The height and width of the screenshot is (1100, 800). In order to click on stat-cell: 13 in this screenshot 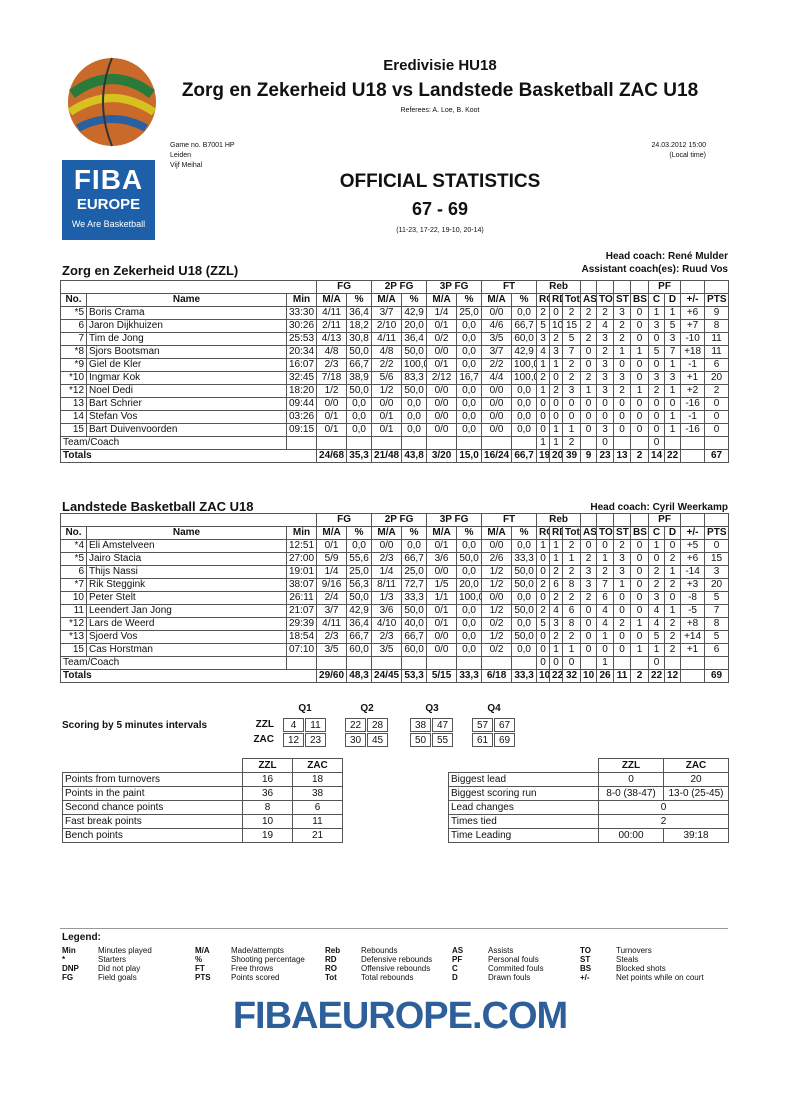, I will do `click(622, 456)`.